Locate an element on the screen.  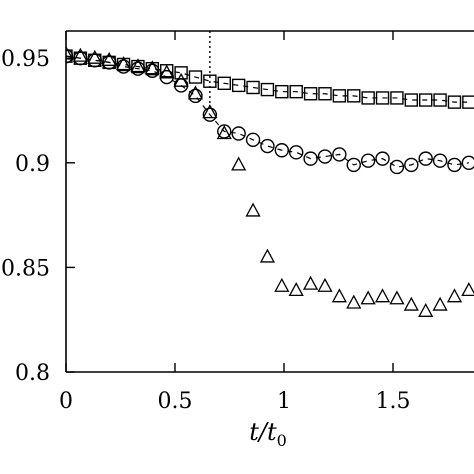
x-axis-title: t/t0 is located at coordinates (268, 434).